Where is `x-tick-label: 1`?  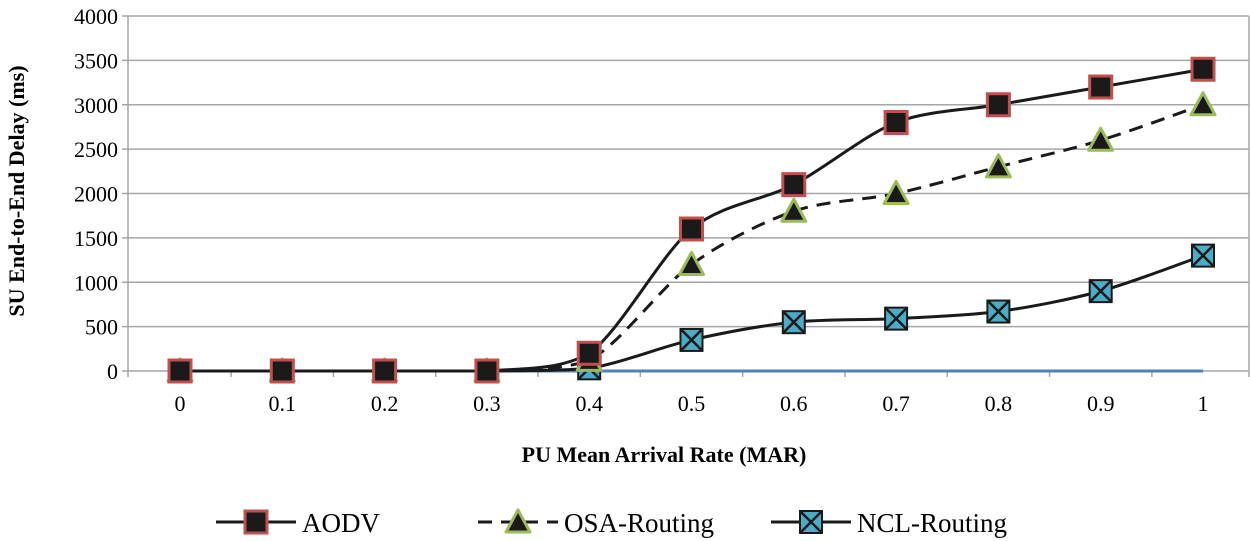 x-tick-label: 1 is located at coordinates (1203, 403).